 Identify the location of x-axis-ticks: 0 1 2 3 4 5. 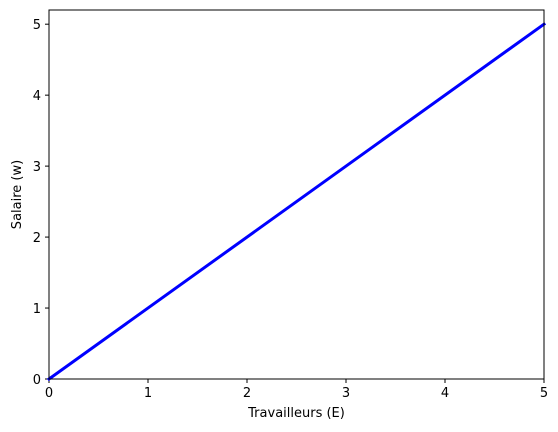
(296, 390).